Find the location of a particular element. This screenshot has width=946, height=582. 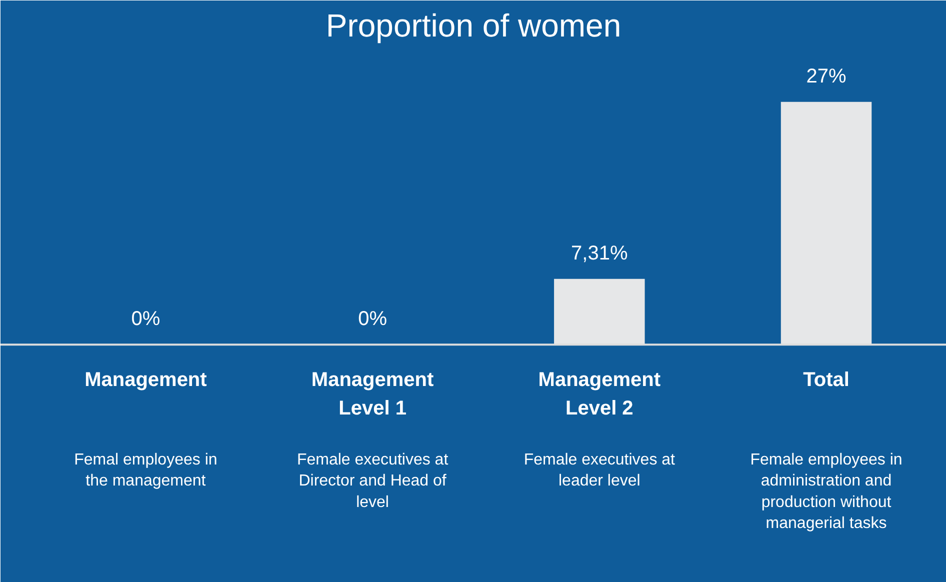

x-tick-label: Management Level 1 is located at coordinates (372, 394).